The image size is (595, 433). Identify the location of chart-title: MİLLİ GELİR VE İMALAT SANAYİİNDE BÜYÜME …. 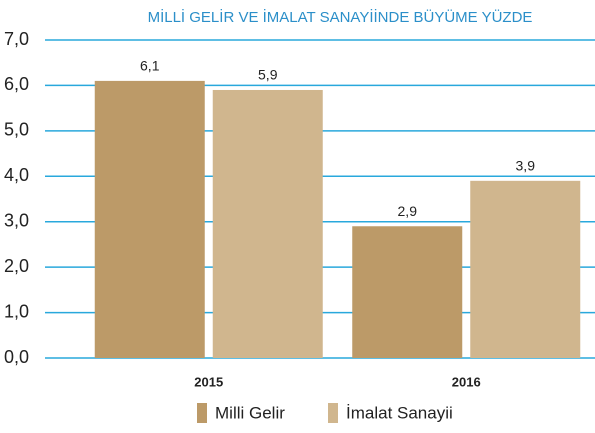
(340, 17).